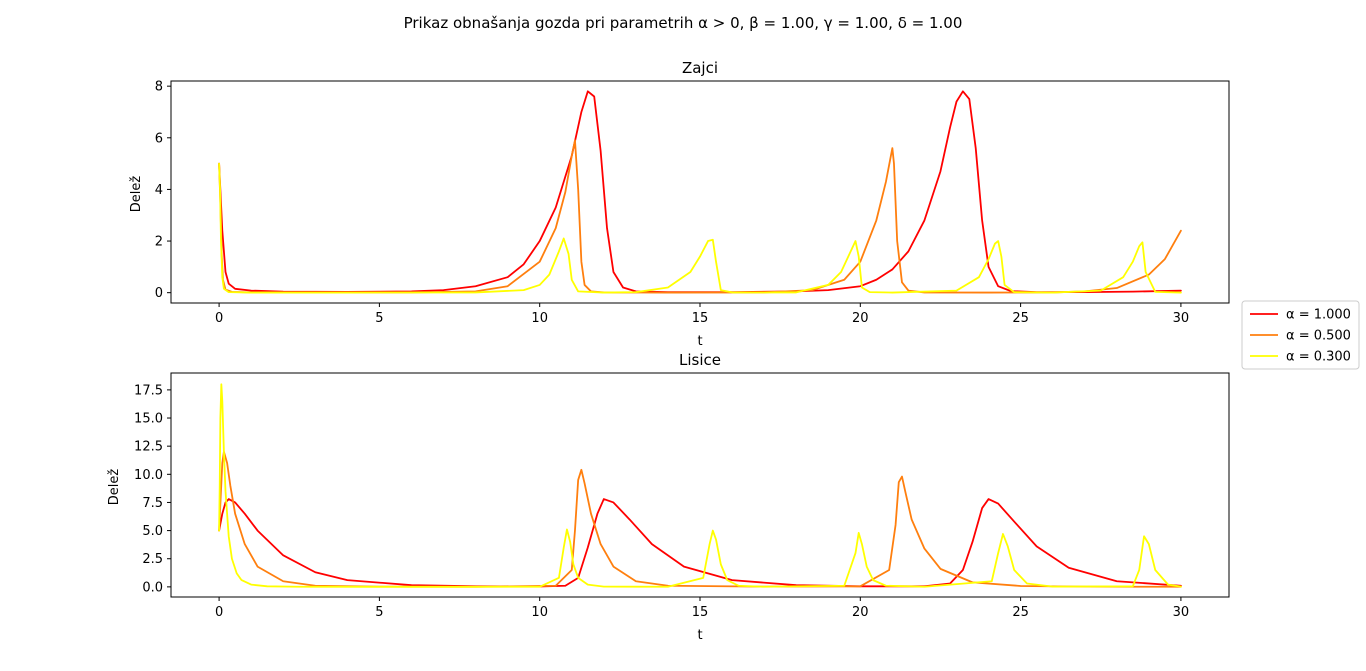  What do you see at coordinates (148, 419) in the screenshot?
I see `y-tick-label: 15.0` at bounding box center [148, 419].